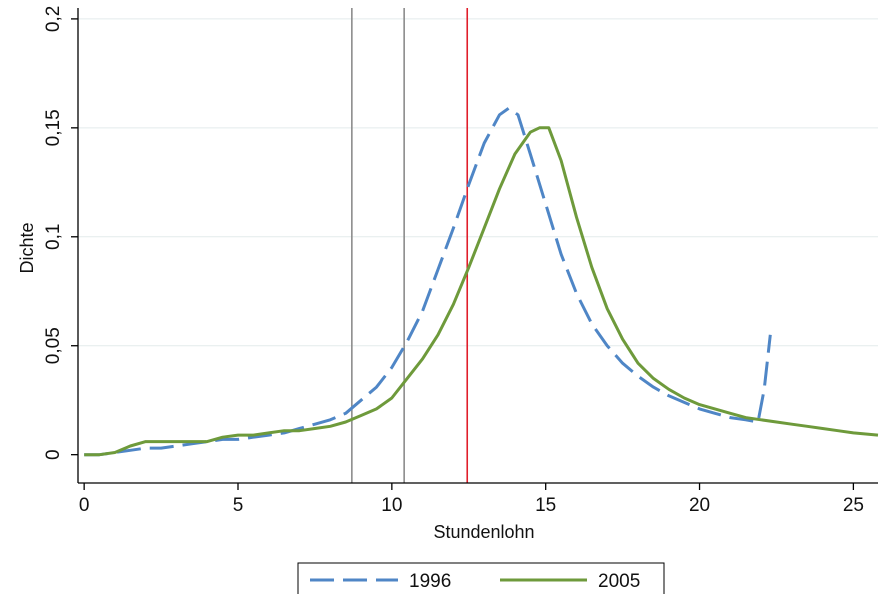  What do you see at coordinates (699, 505) in the screenshot?
I see `x-tick-label-4: 20` at bounding box center [699, 505].